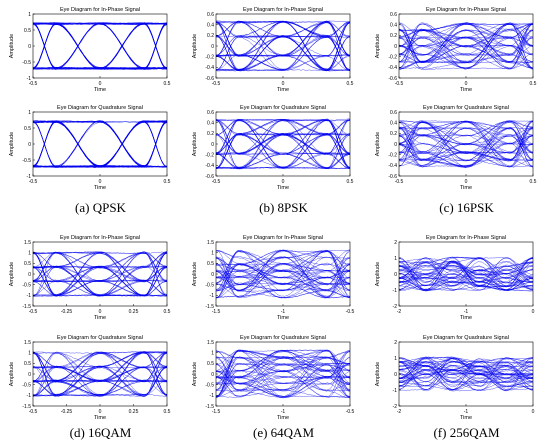 The width and height of the screenshot is (550, 447). I want to click on subfigure-caption: (c) 16PSK, so click(466, 207).